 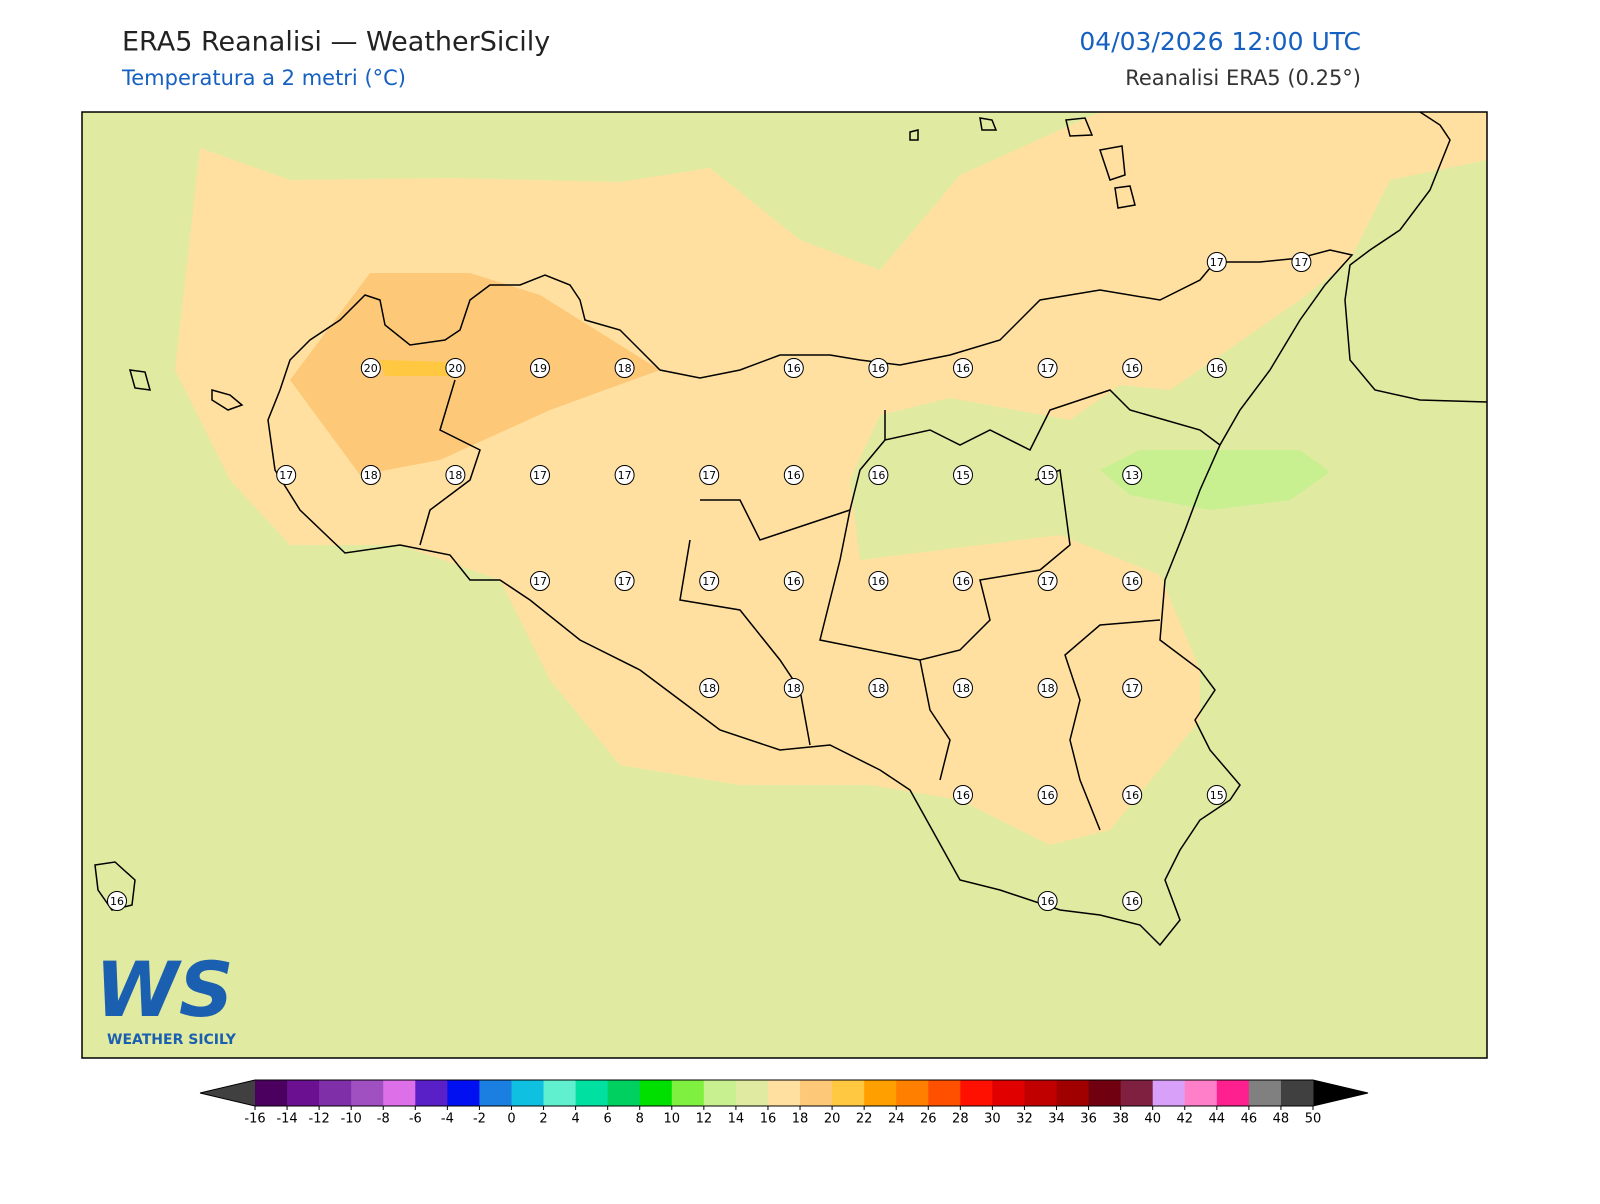 What do you see at coordinates (864, 1119) in the screenshot?
I see `colorbar-tick-label: 22` at bounding box center [864, 1119].